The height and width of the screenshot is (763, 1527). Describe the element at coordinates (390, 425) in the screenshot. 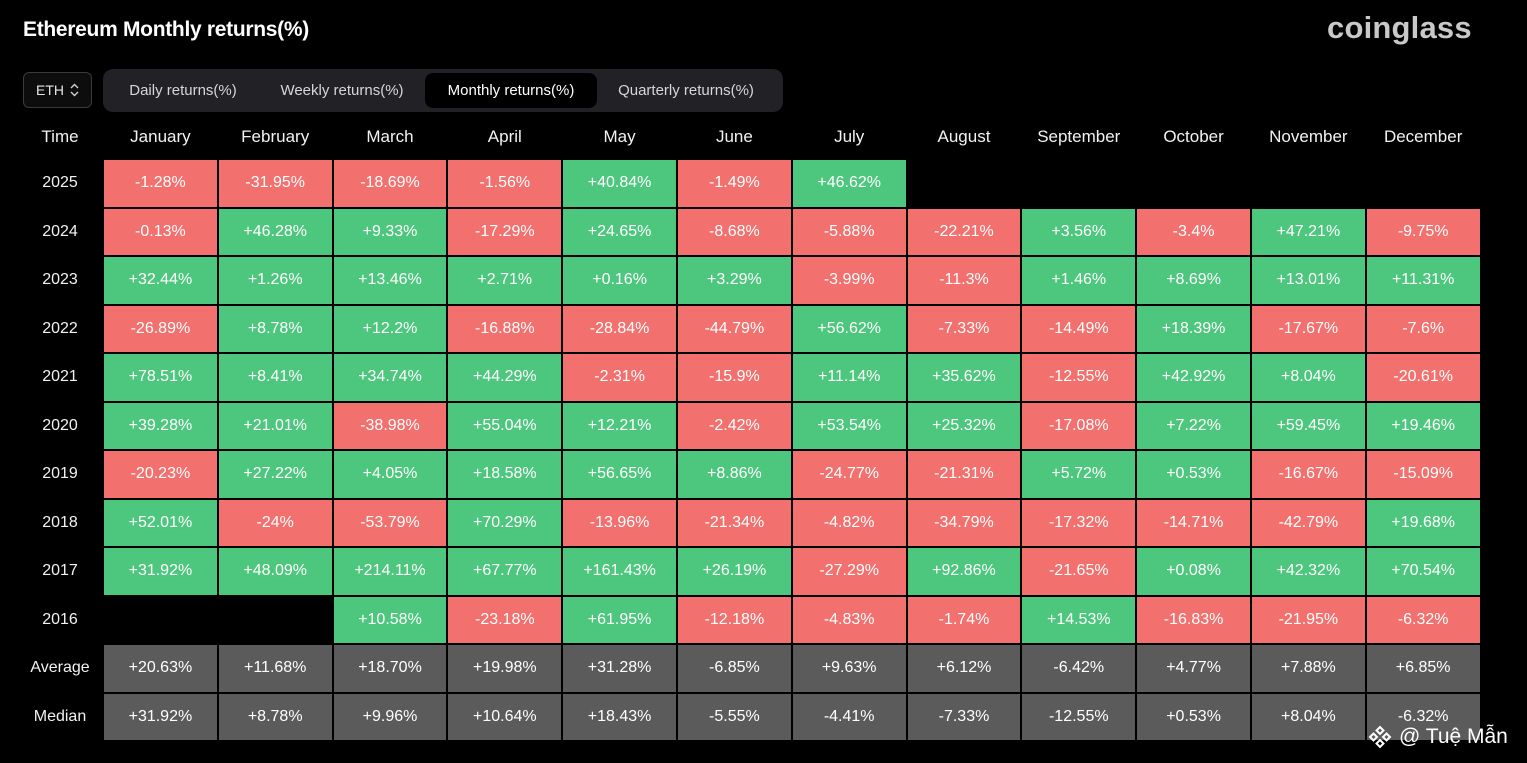

I see `return-cell: -38.98%` at that location.